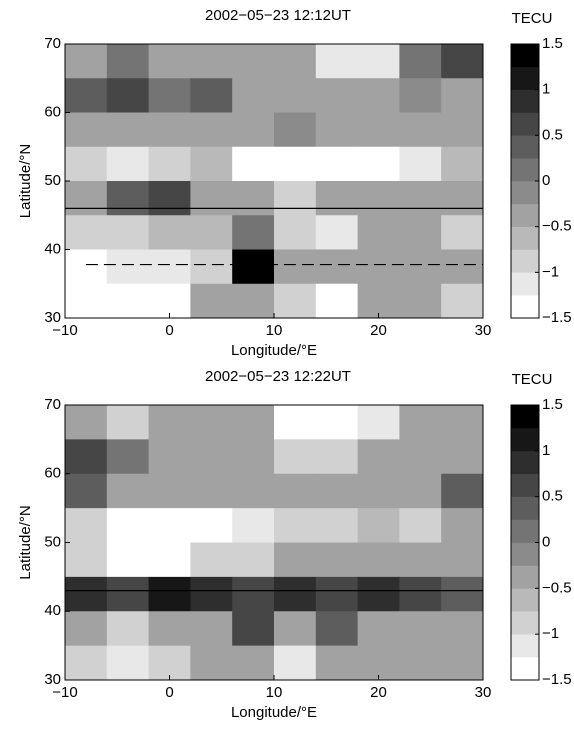 The height and width of the screenshot is (737, 574). Describe the element at coordinates (64, 330) in the screenshot. I see `x-tick-label: −10` at that location.